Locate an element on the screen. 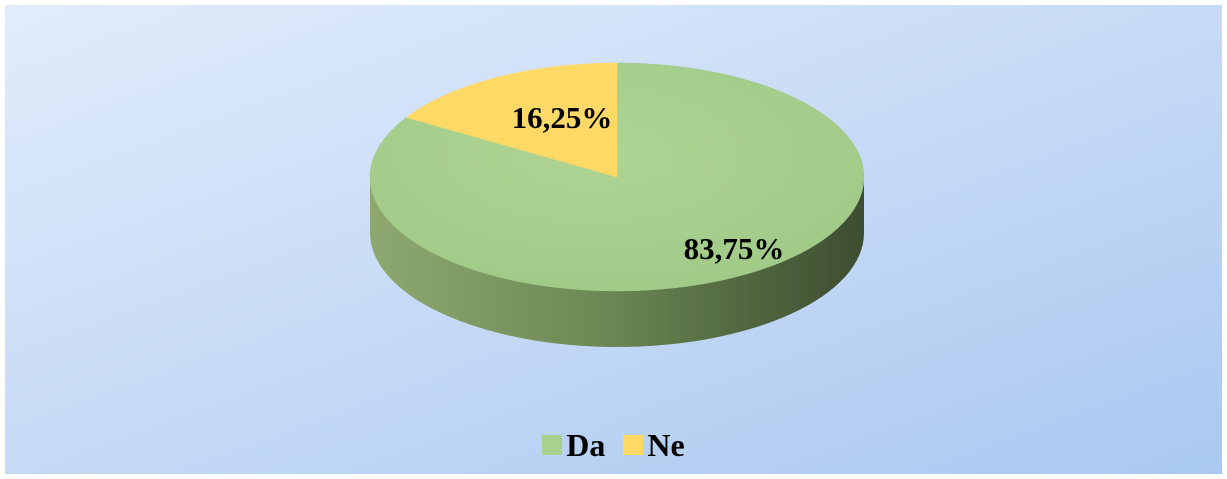 The width and height of the screenshot is (1227, 479). pie-slice-ne is located at coordinates (511, 120).